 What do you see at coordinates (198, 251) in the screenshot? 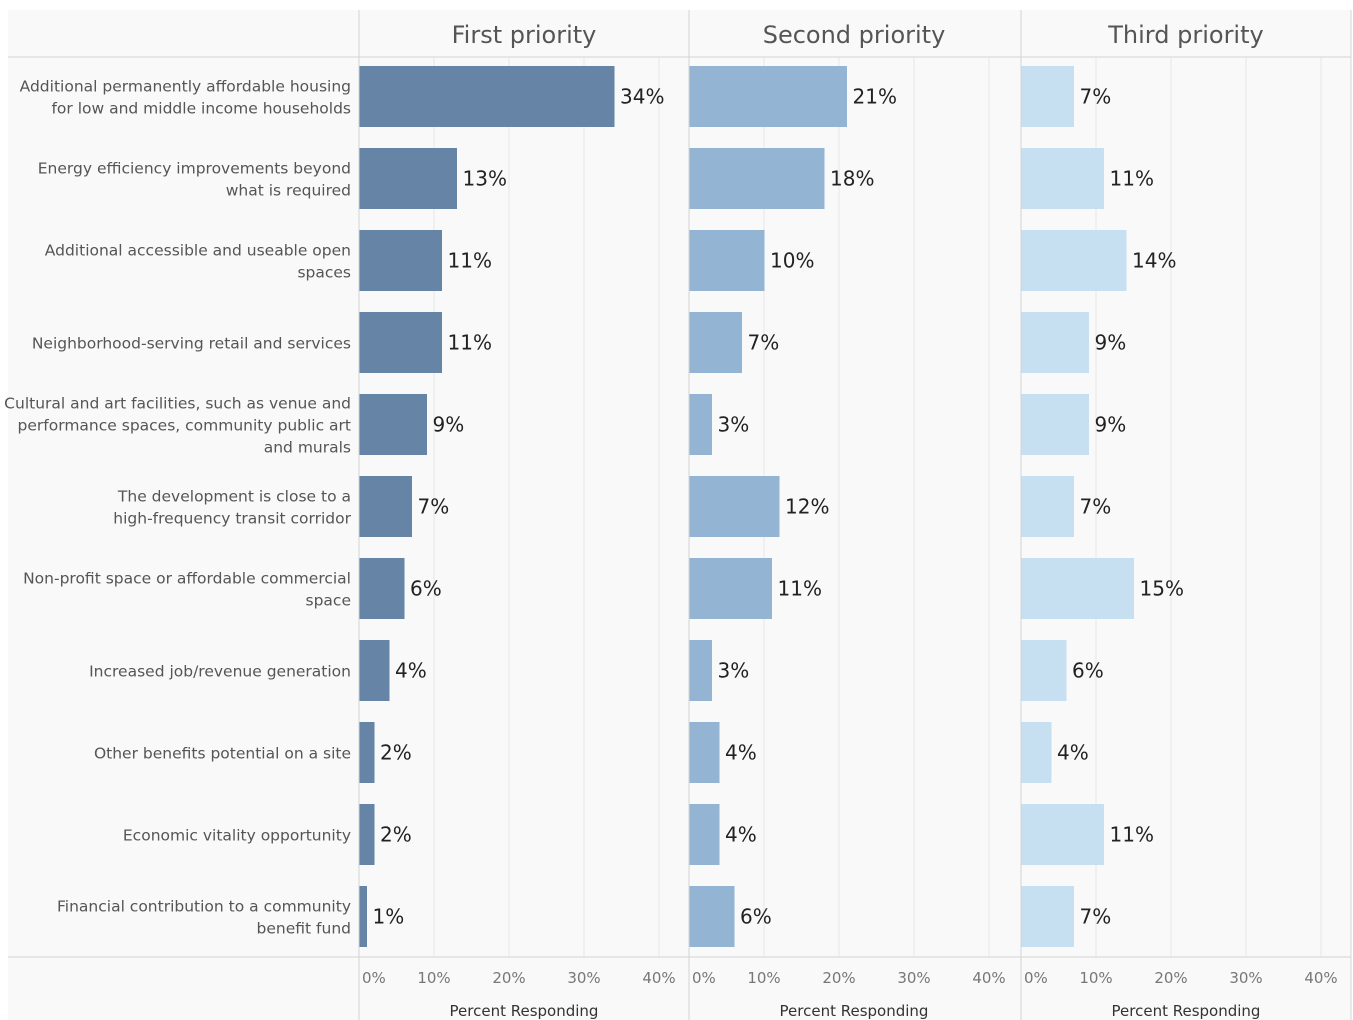
I see `category-label: Additional accessible and useable open` at bounding box center [198, 251].